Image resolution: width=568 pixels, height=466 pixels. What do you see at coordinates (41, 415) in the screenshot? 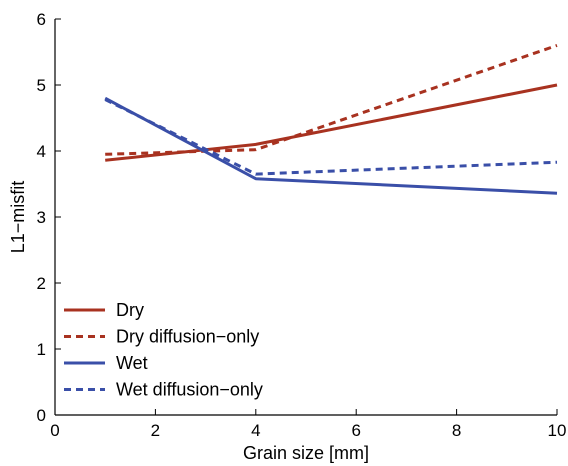
I see `y-tick-label: 0` at bounding box center [41, 415].